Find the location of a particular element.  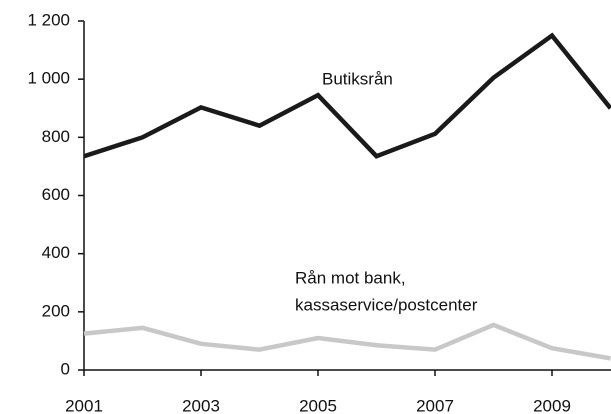

annotation: Butiksrån is located at coordinates (357, 78).